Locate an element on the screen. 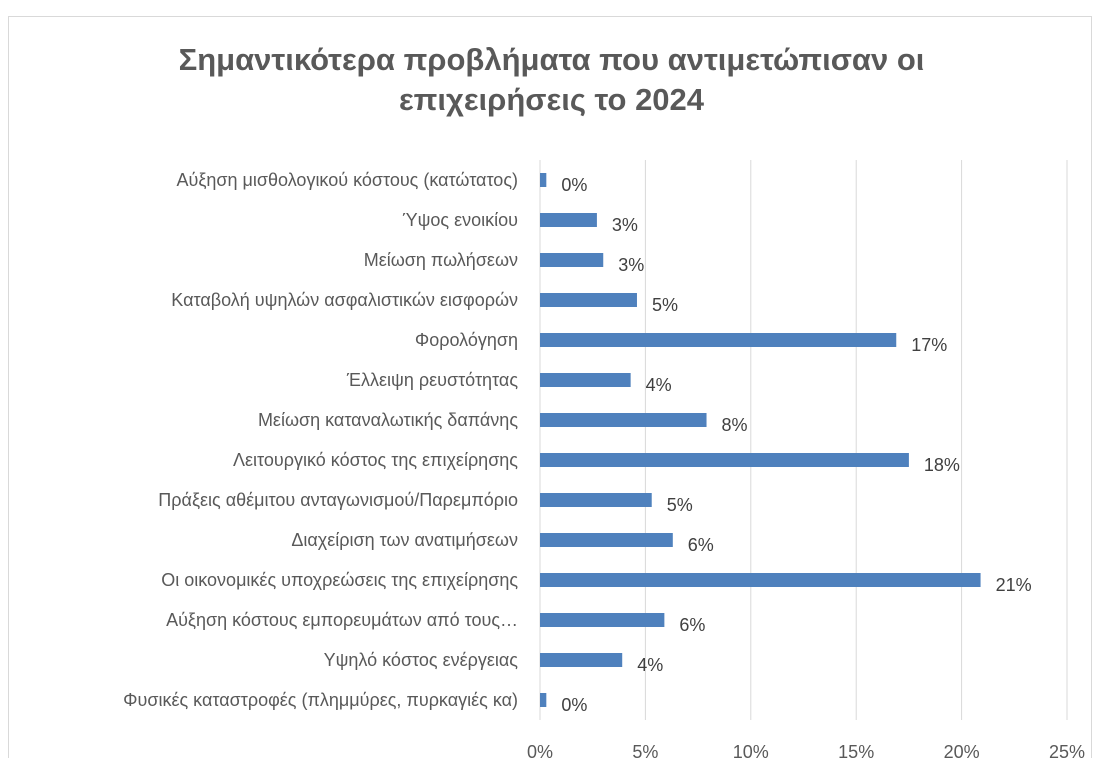  chart-title-line-2: επιχειρήσεις το 2024 is located at coordinates (551, 99).